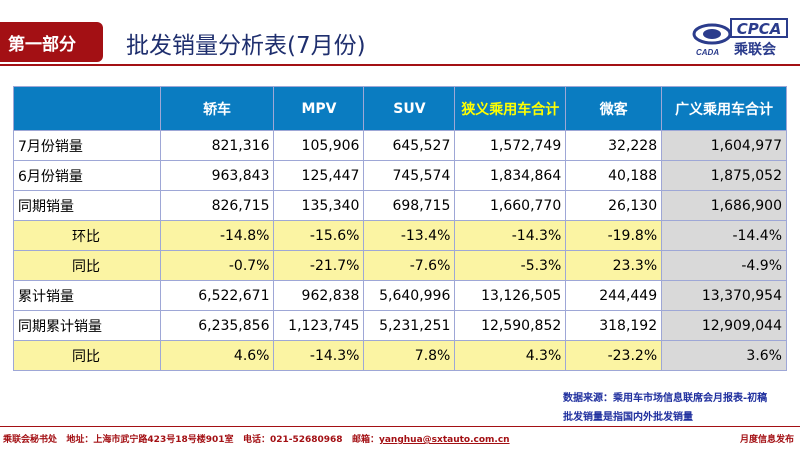 Image resolution: width=800 pixels, height=449 pixels. What do you see at coordinates (510, 108) in the screenshot?
I see `header-narrow-total: 狭义乘用车合计` at bounding box center [510, 108].